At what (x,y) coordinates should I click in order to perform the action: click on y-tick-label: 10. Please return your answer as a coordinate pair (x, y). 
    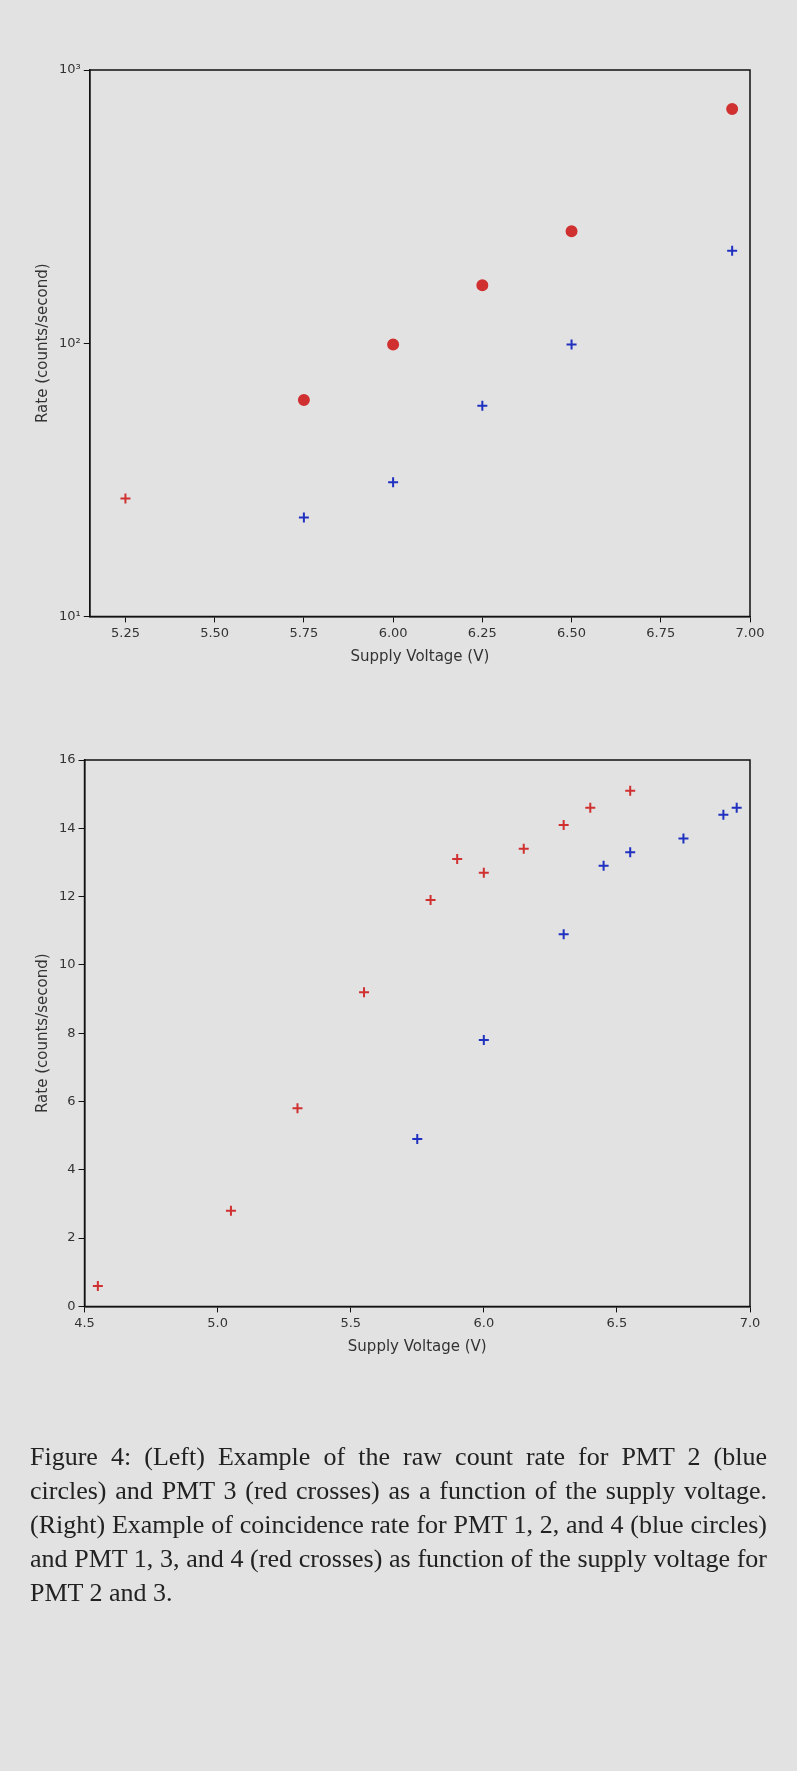
    Looking at the image, I should click on (67, 964).